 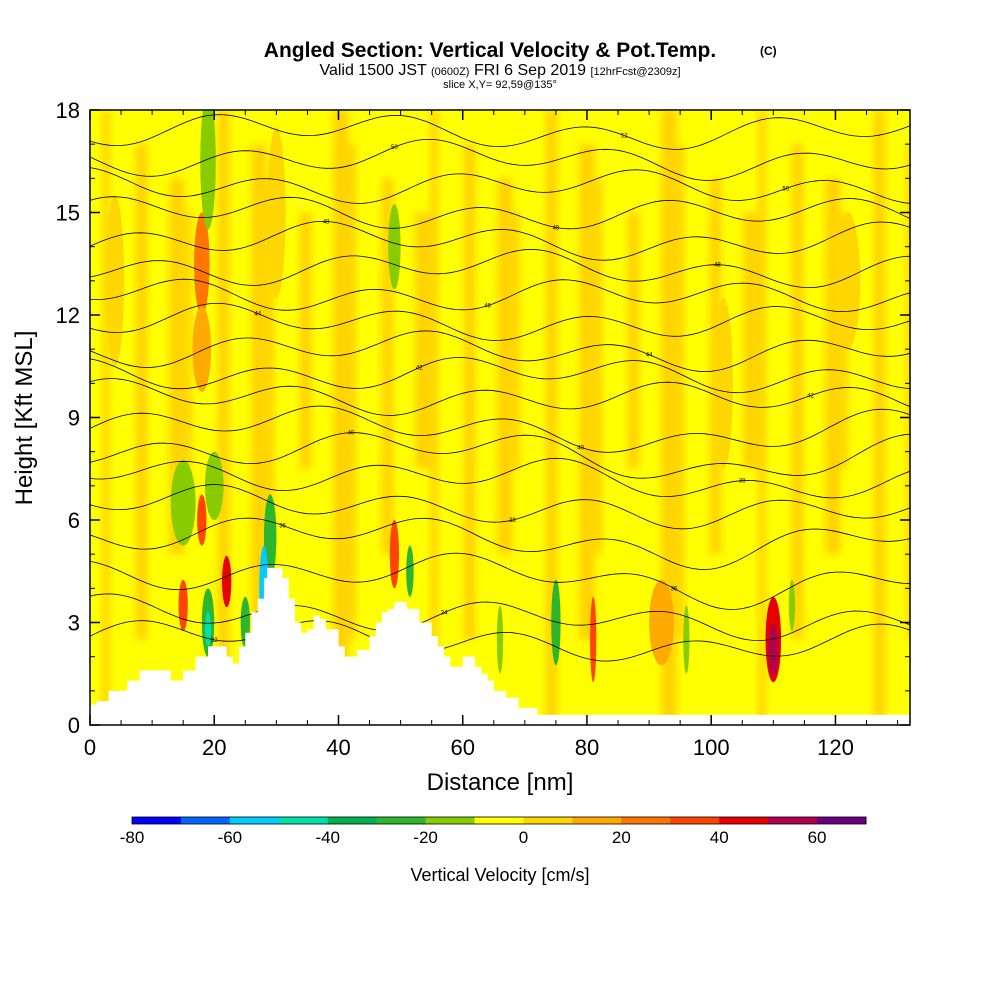 What do you see at coordinates (487, 307) in the screenshot?
I see `theta-contour-label: 46` at bounding box center [487, 307].